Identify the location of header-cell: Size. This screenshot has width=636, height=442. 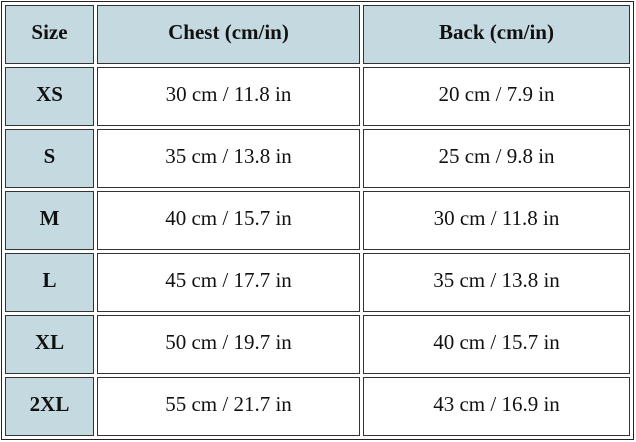
(49, 34).